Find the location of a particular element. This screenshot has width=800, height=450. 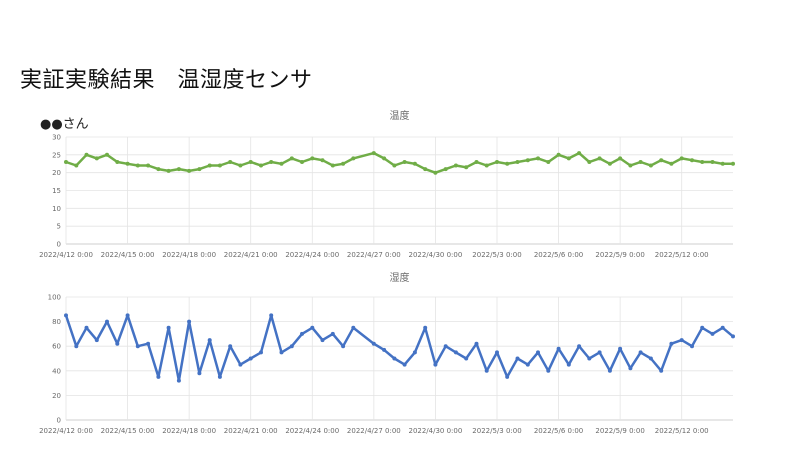

x-tick-label: 2022/5/9 0:00 is located at coordinates (619, 255).